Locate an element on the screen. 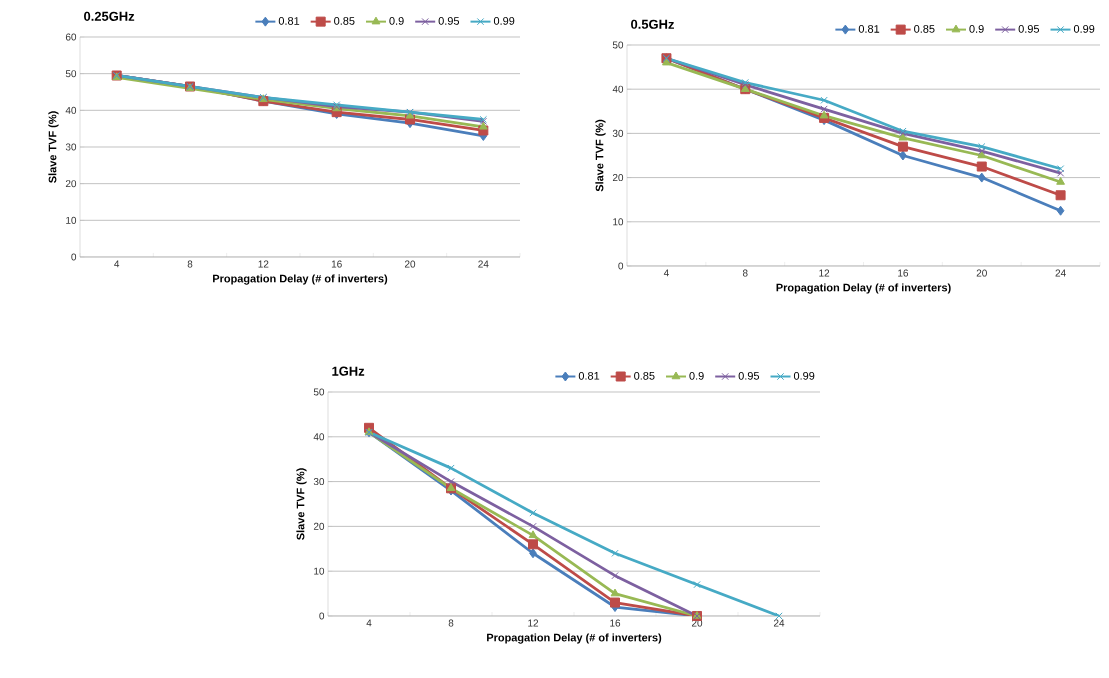 This screenshot has width=1109, height=678. chart-title: 1GHz is located at coordinates (348, 371).